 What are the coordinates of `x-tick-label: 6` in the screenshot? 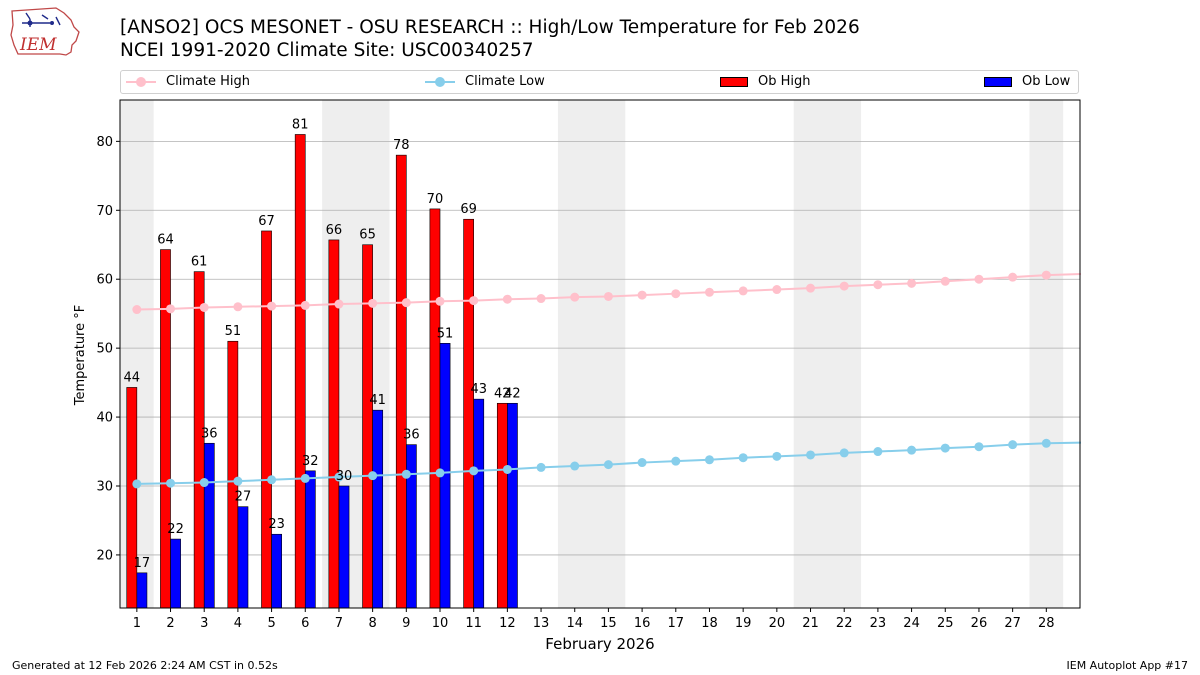 It's located at (305, 623).